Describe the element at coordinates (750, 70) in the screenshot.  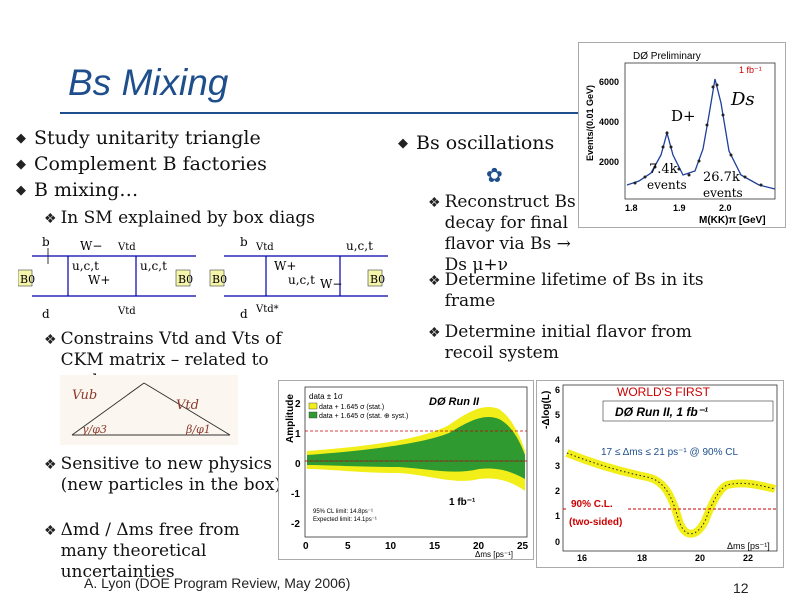
I see `mass-plot-lumi: 1 fb⁻¹` at that location.